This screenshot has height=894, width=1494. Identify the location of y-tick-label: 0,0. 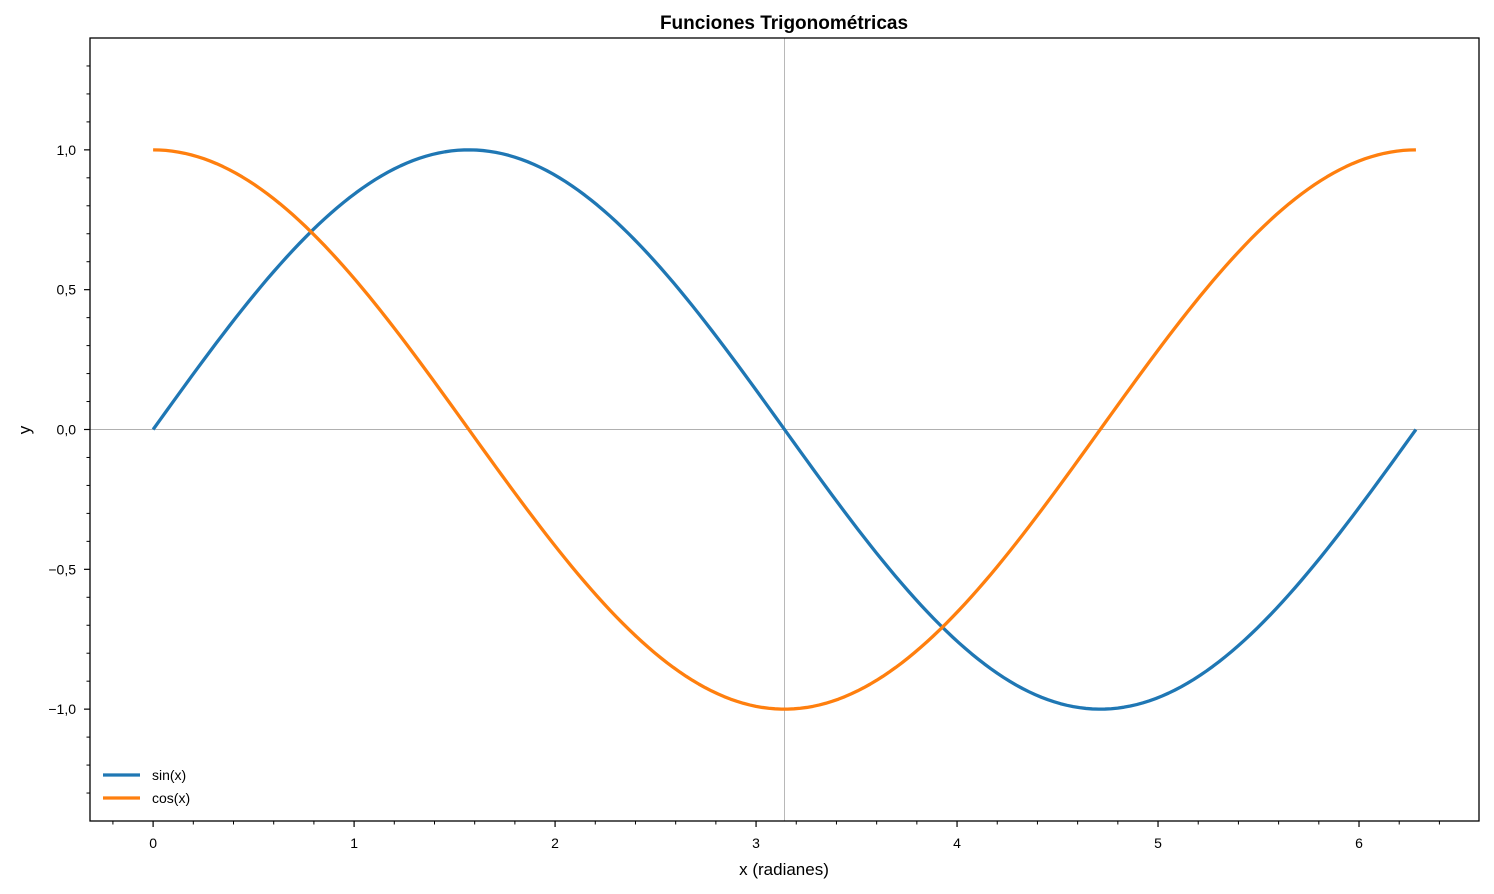
(67, 430).